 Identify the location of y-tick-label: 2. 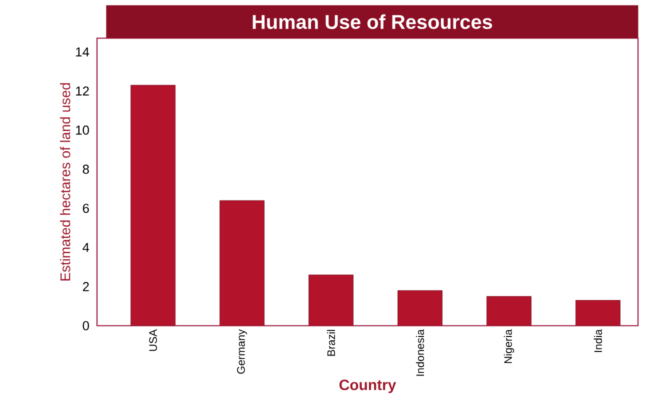
(85, 287).